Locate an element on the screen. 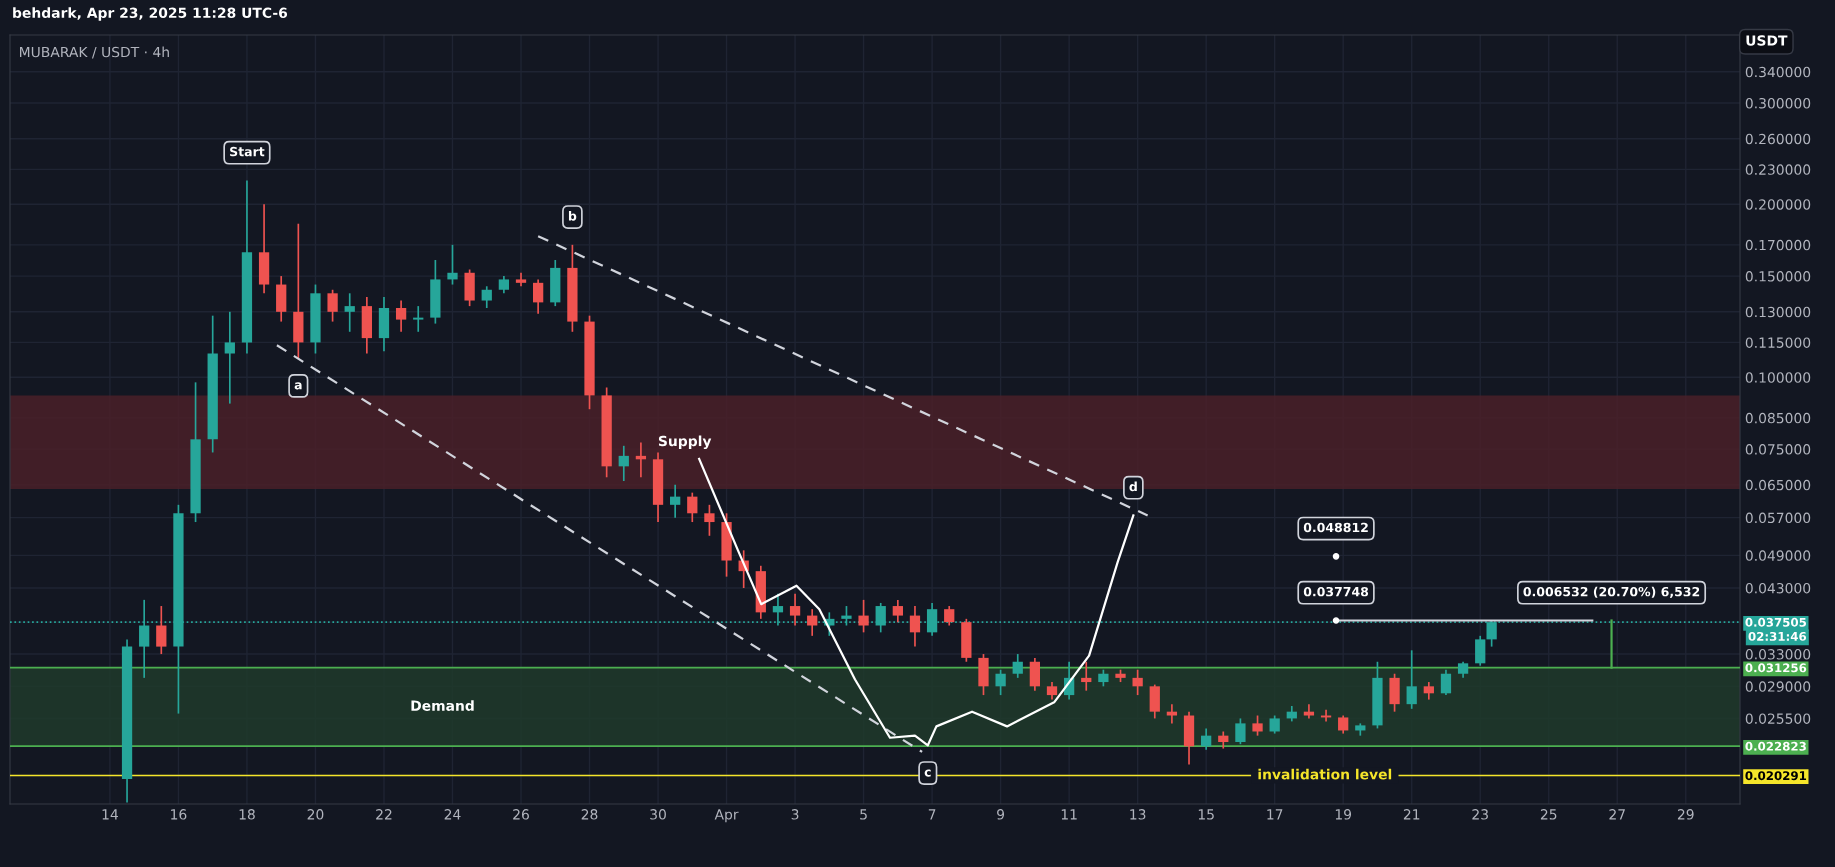 The width and height of the screenshot is (1835, 867). x-tick-label: 27 is located at coordinates (1617, 814).